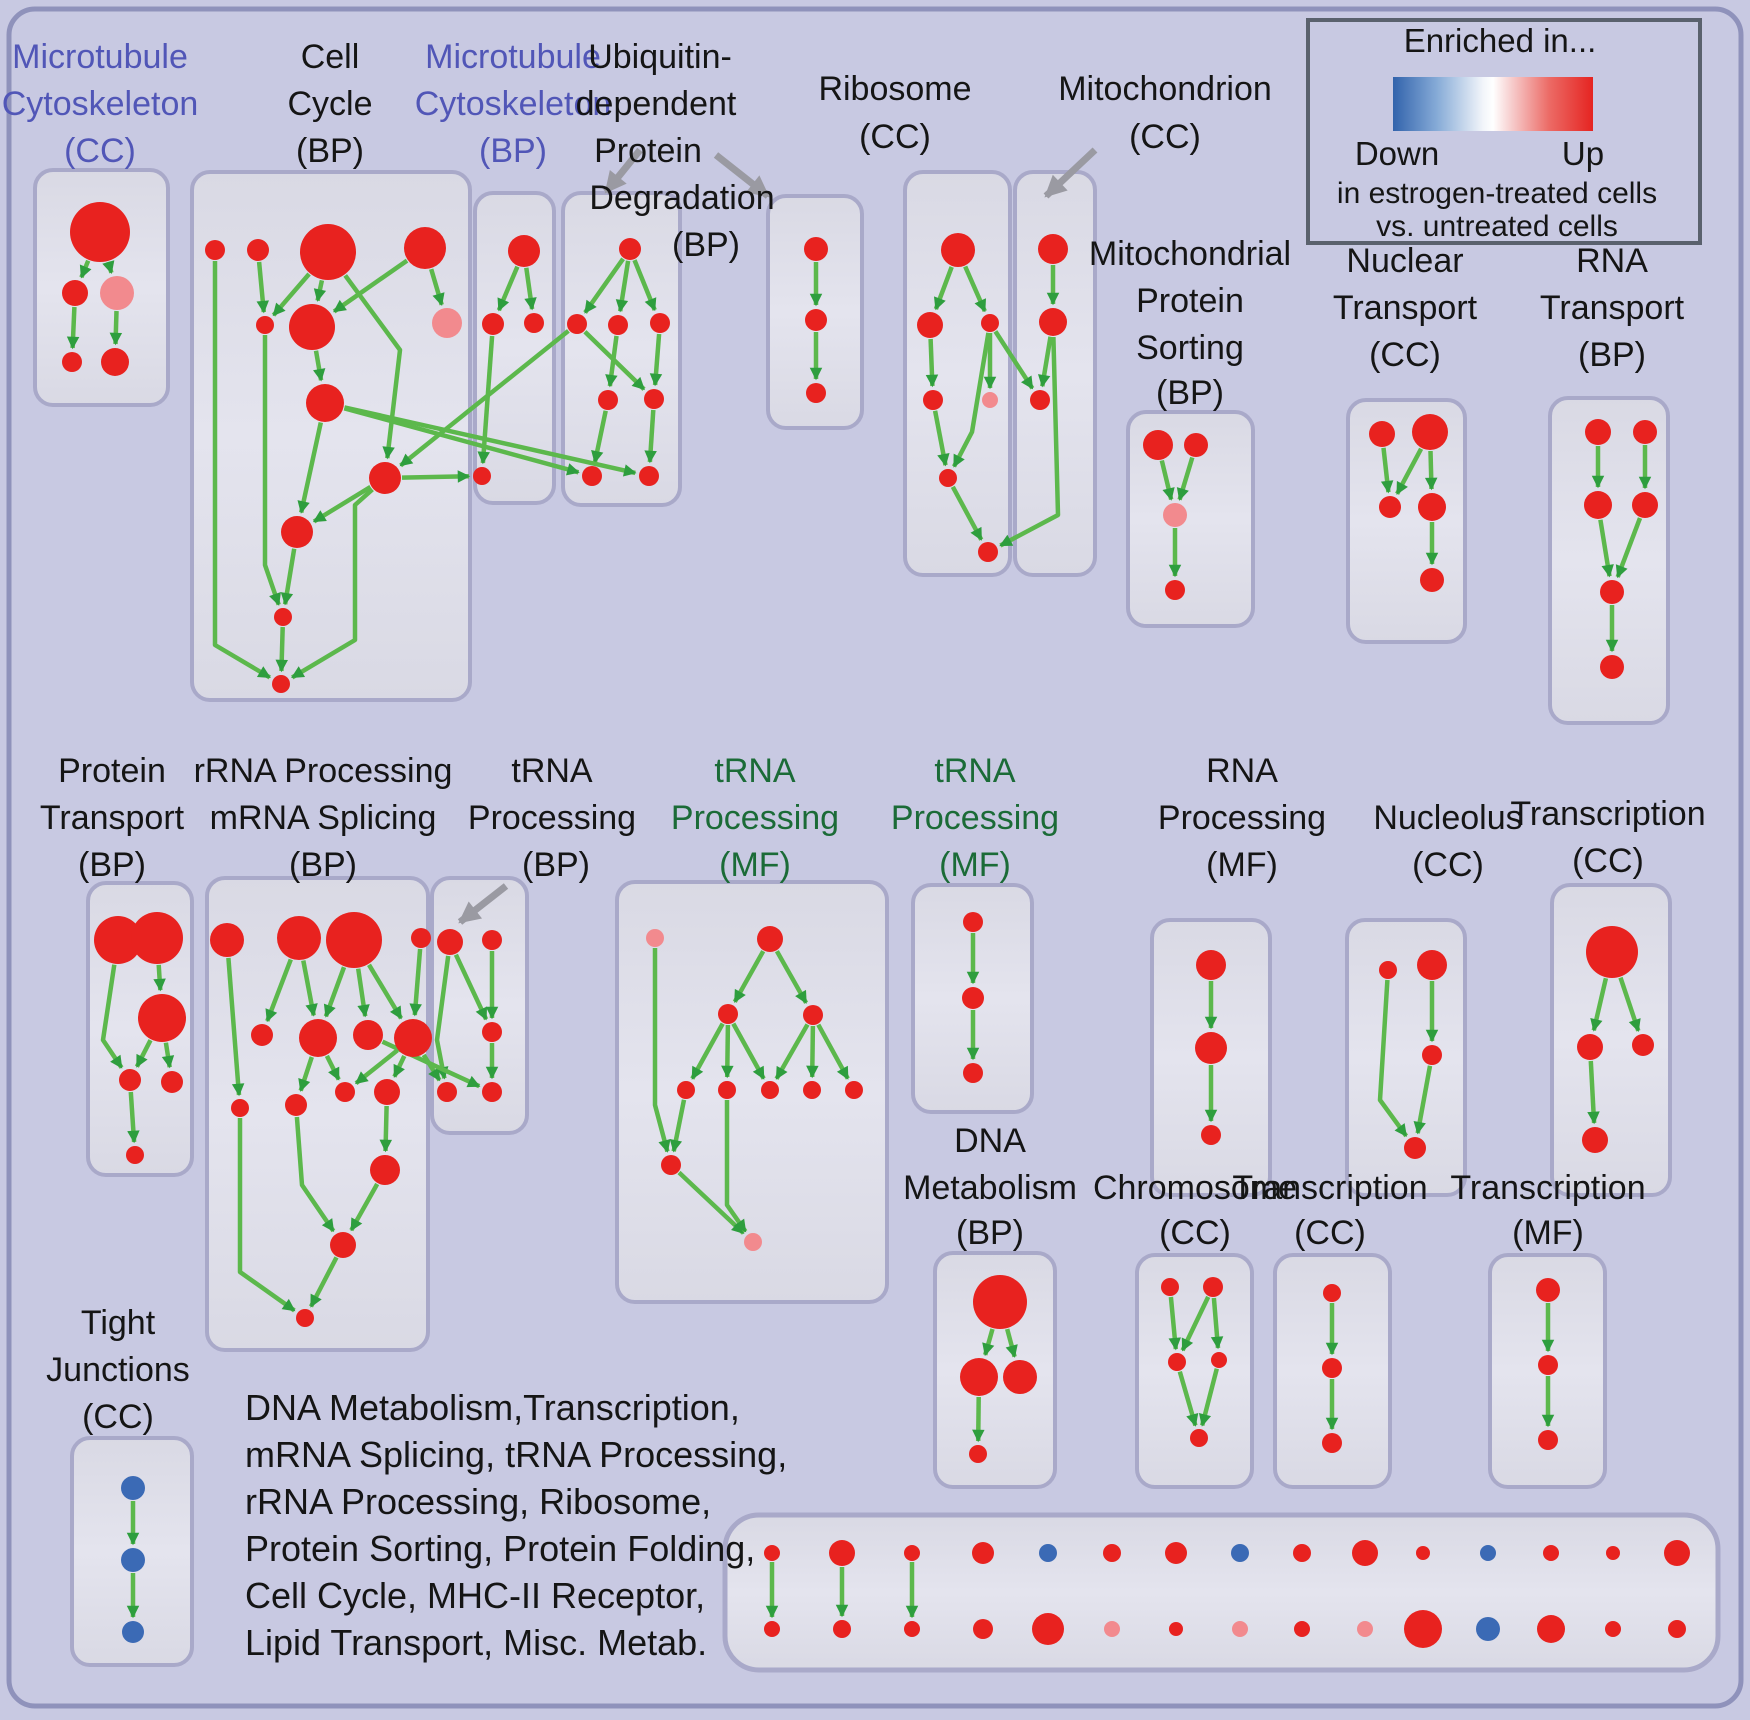  What do you see at coordinates (1504, 131) in the screenshot?
I see `legend-box` at bounding box center [1504, 131].